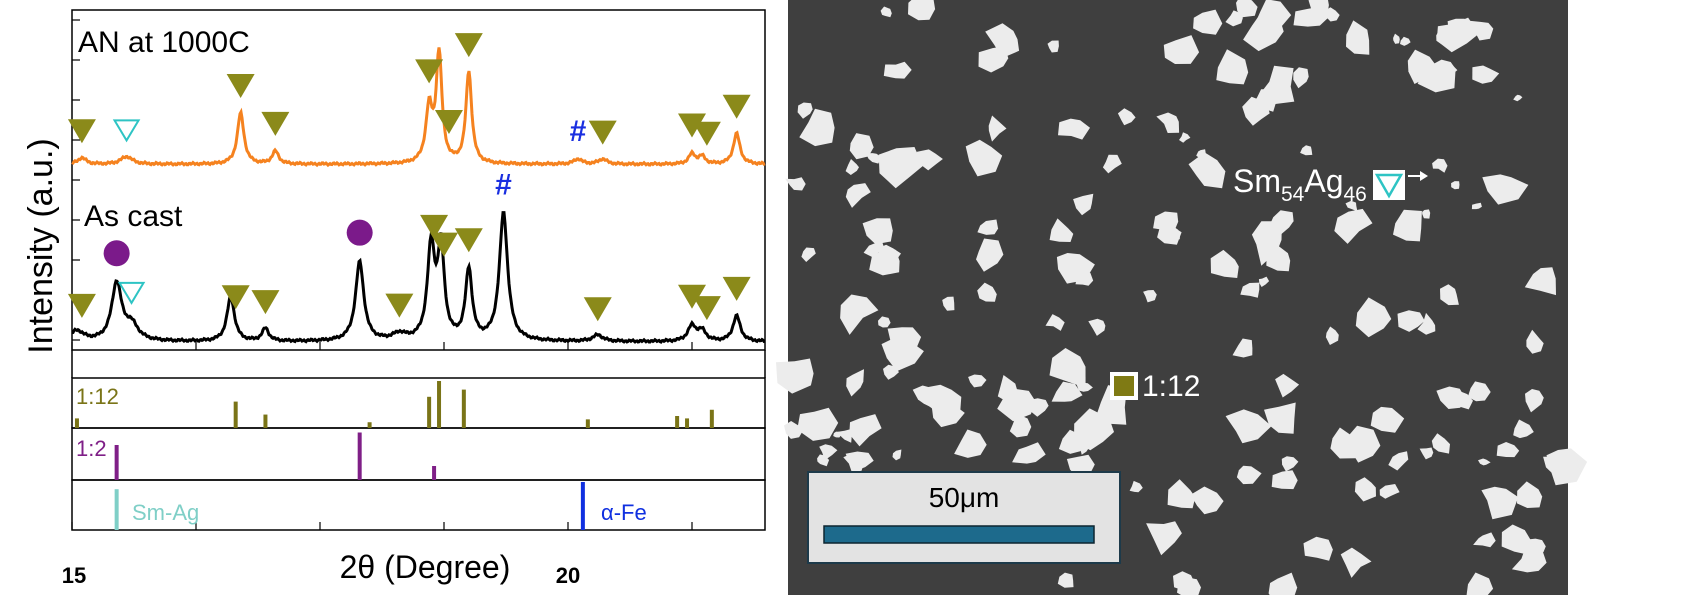 The height and width of the screenshot is (595, 1684). Describe the element at coordinates (418, 277) in the screenshot. I see `curve-as-cast` at that location.